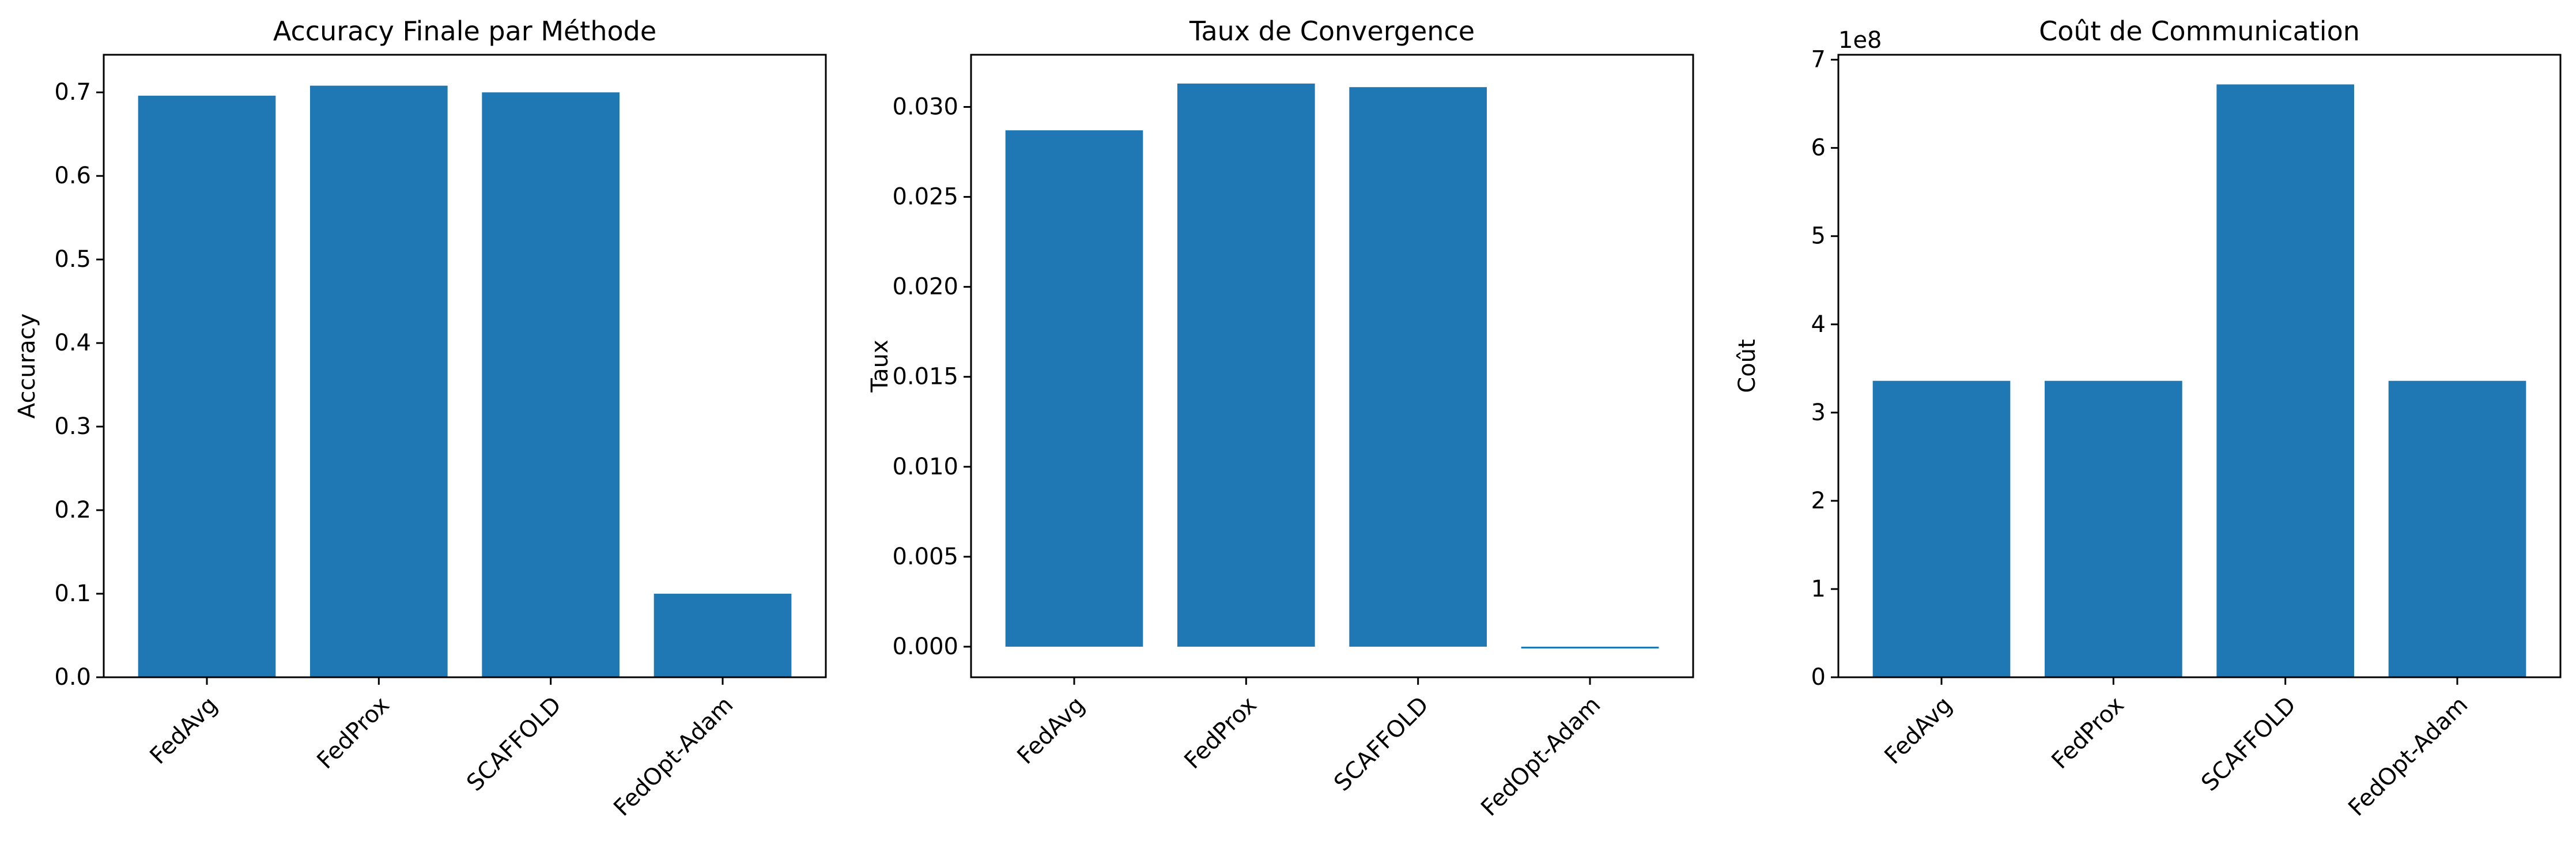  I want to click on y-tick-label: 6, so click(1818, 148).